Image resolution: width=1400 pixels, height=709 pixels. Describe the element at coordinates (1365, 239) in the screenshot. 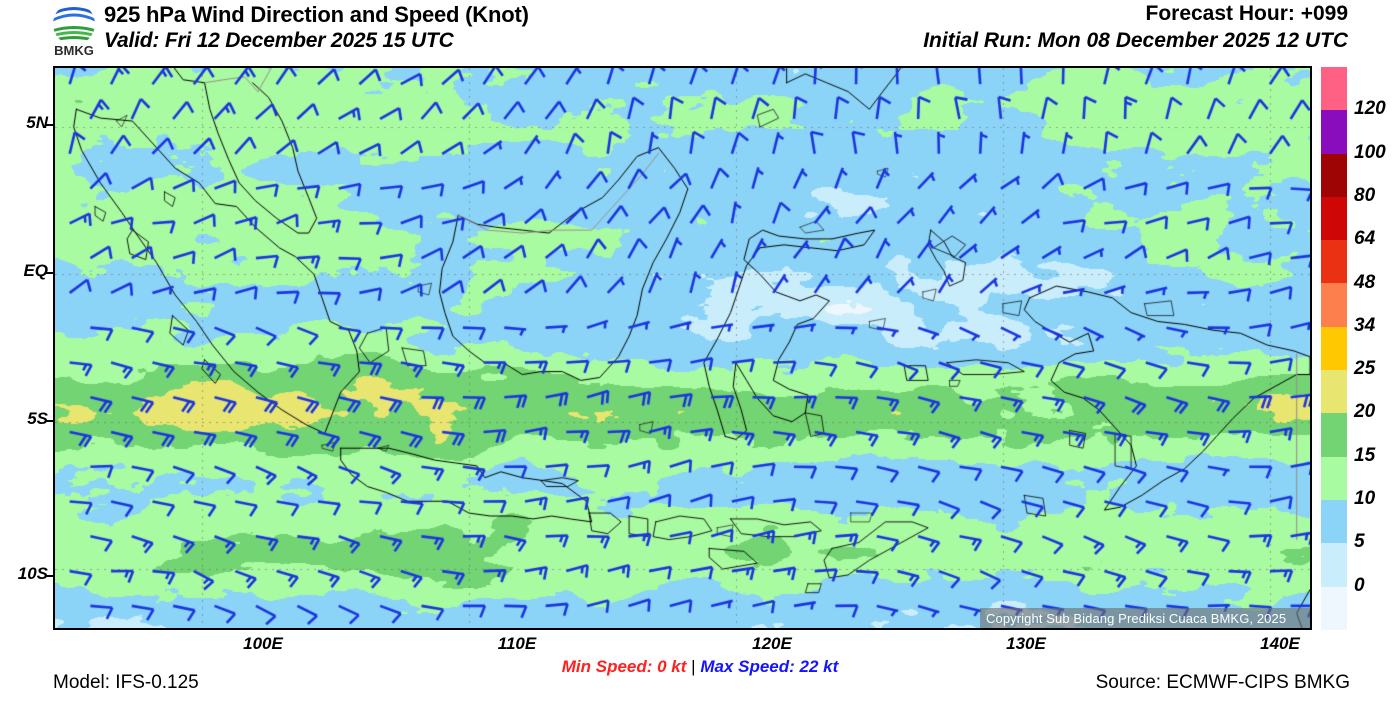

I see `colorbar-label-64: 64` at that location.